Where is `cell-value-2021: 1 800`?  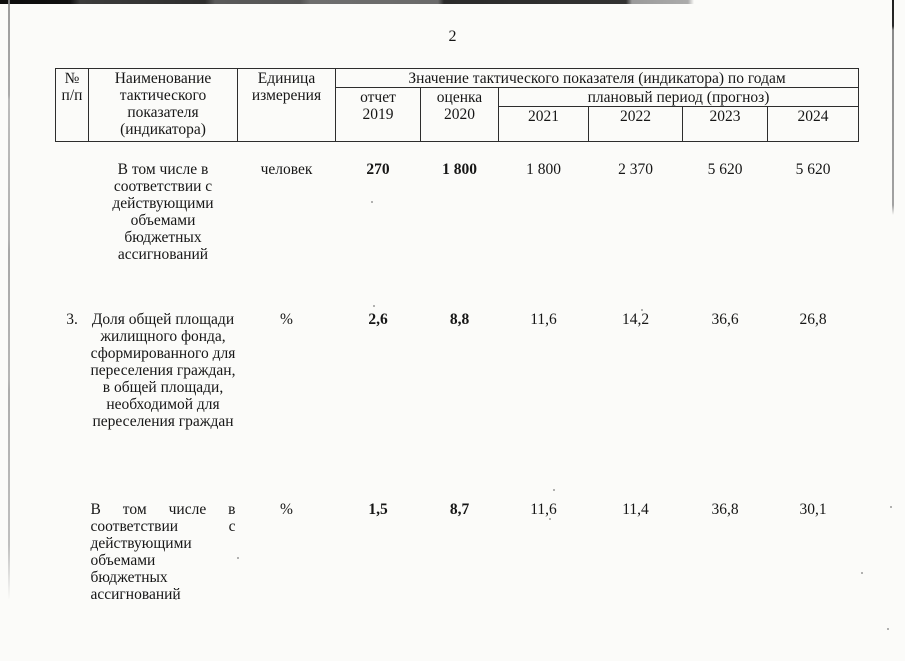
cell-value-2021: 1 800 is located at coordinates (543, 169).